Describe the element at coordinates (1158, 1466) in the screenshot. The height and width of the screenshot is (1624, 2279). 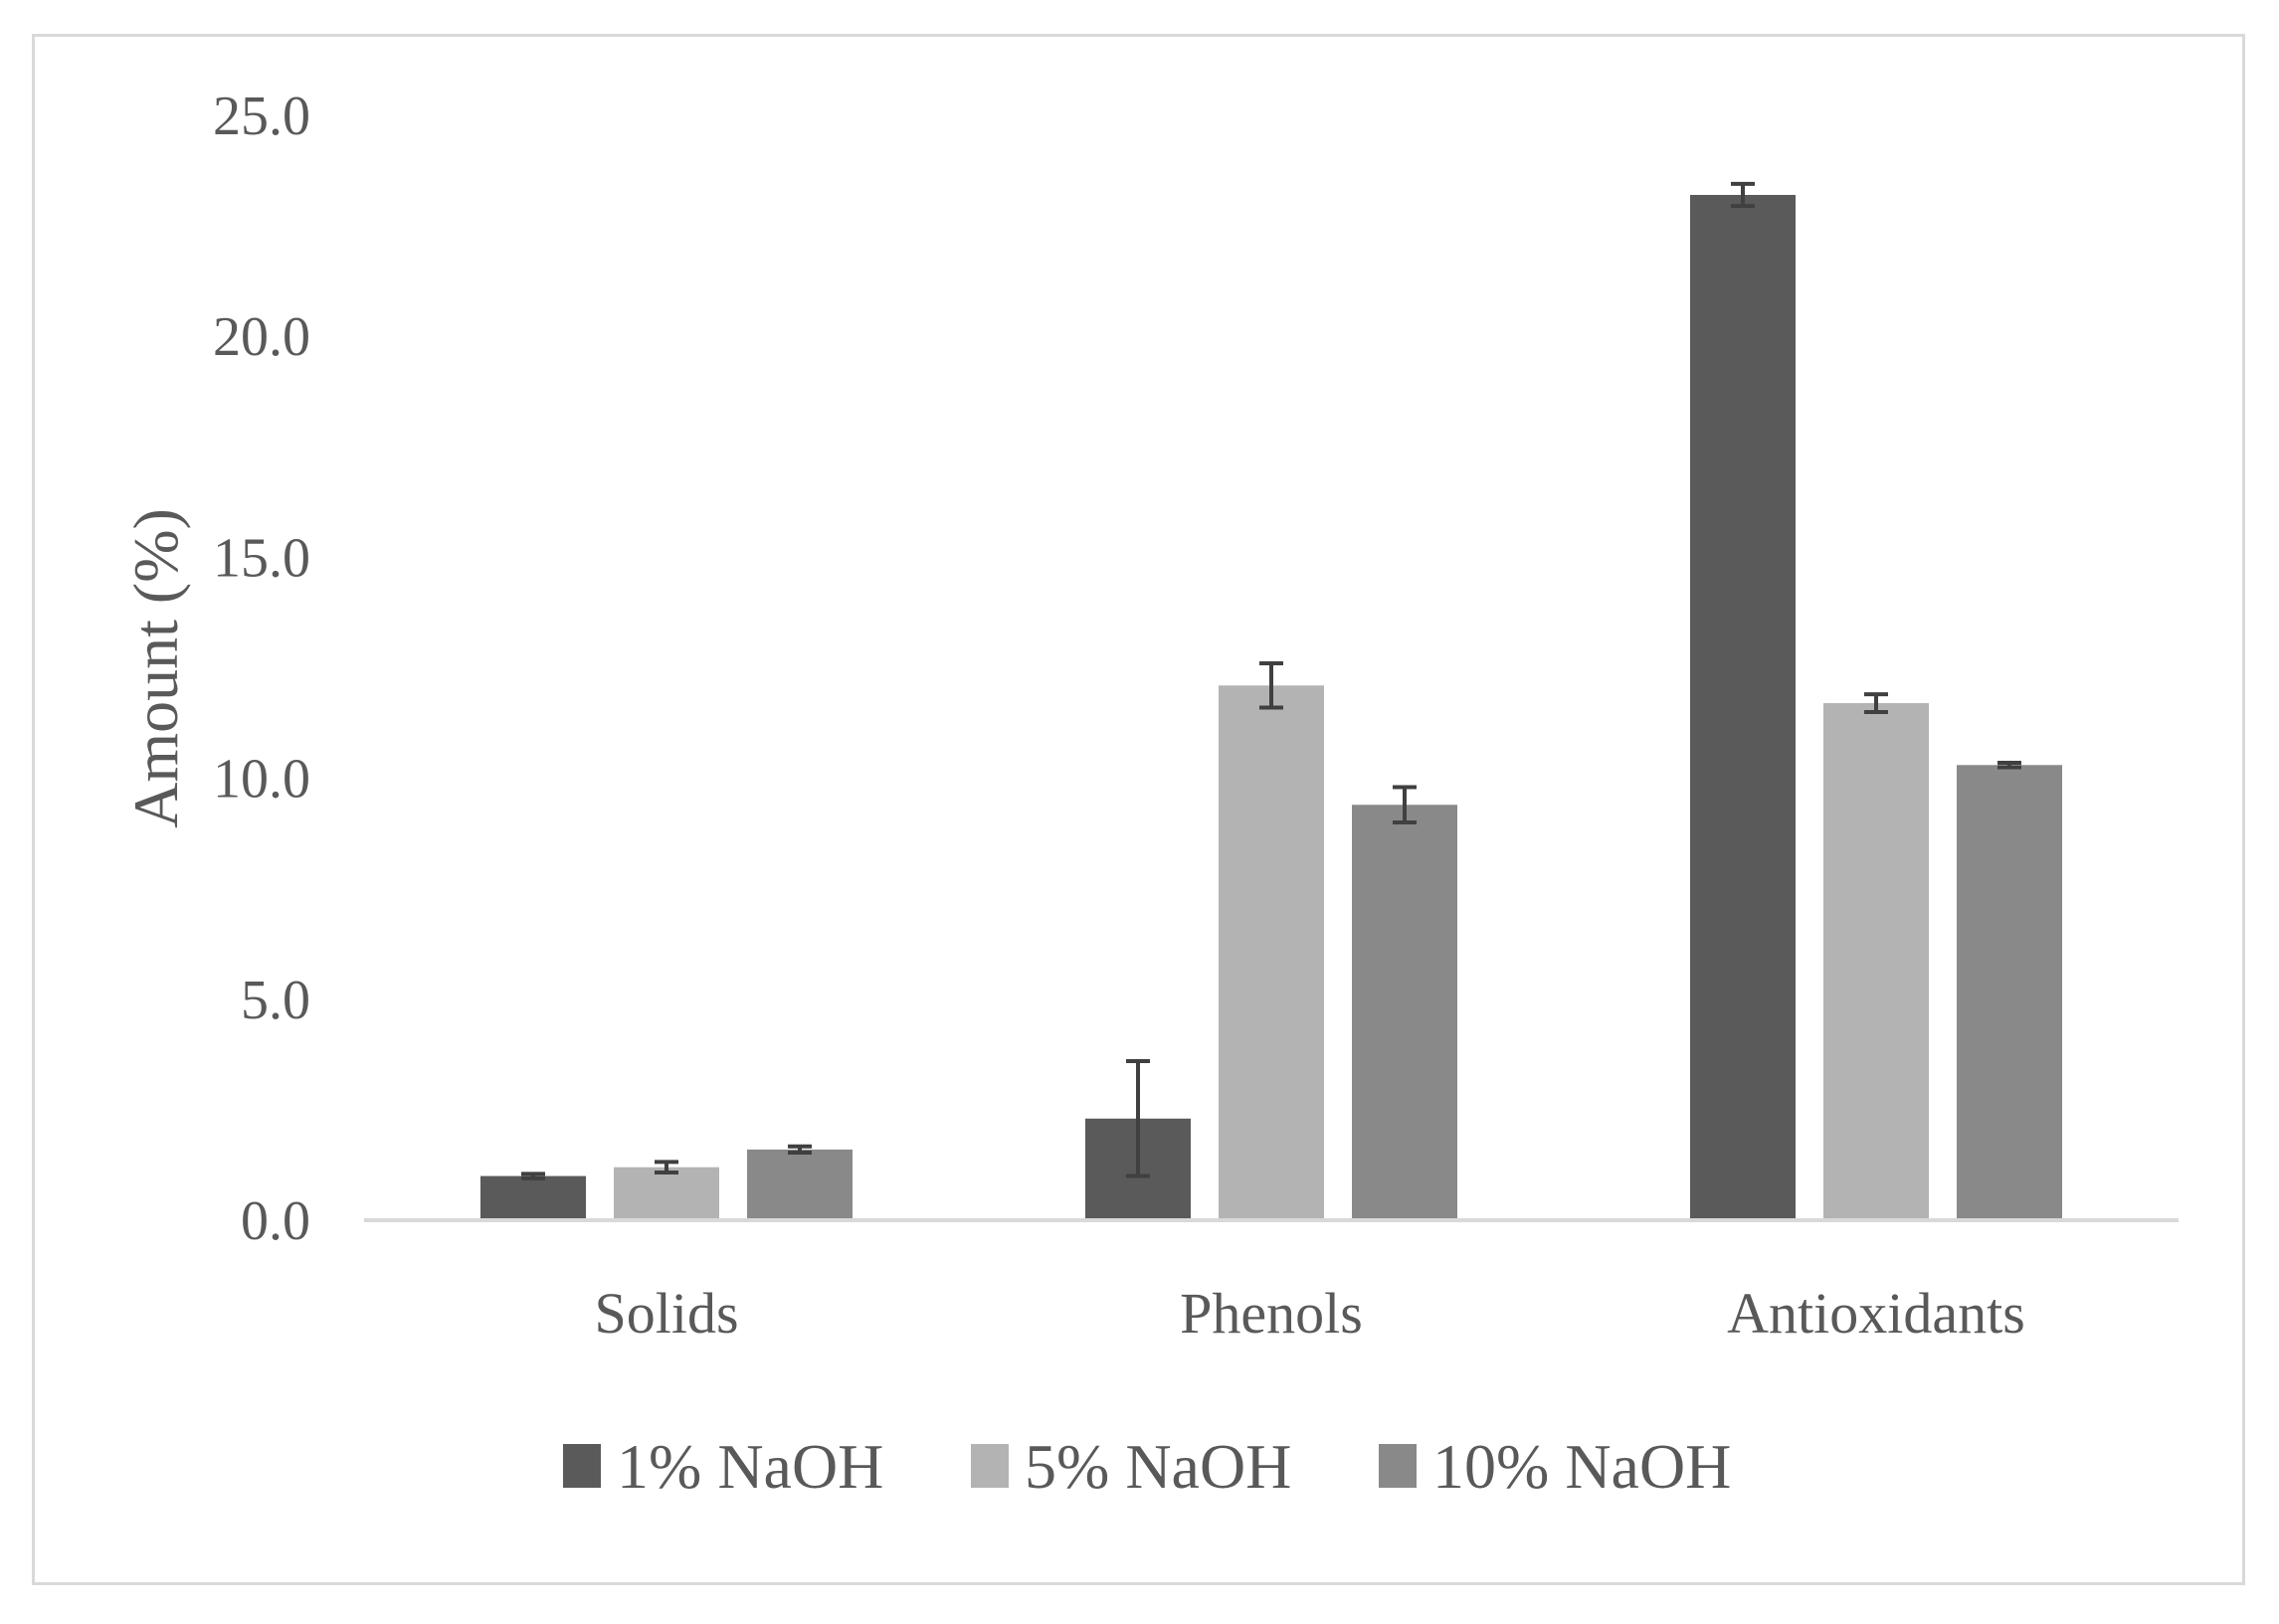
I see `legend-label: 5% NaOH` at that location.